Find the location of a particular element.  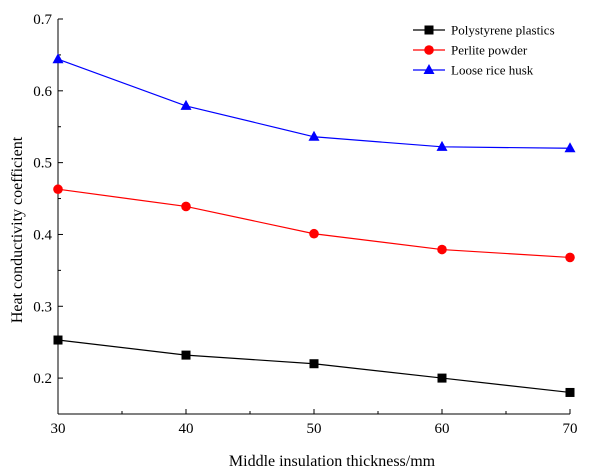

x-tick-label: 70 is located at coordinates (570, 429).